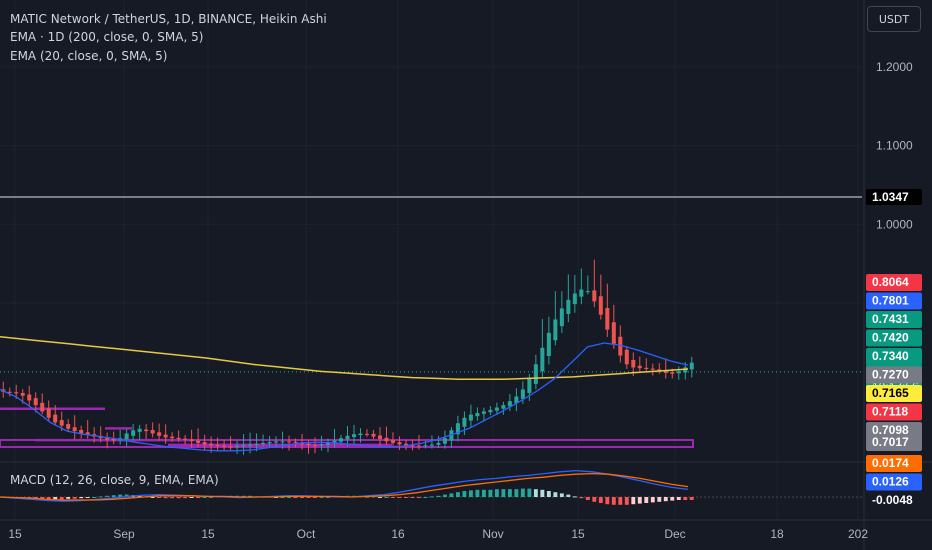 The height and width of the screenshot is (550, 932). I want to click on ema20-legend: EMA (20, close, 0, SMA, 5), so click(89, 56).